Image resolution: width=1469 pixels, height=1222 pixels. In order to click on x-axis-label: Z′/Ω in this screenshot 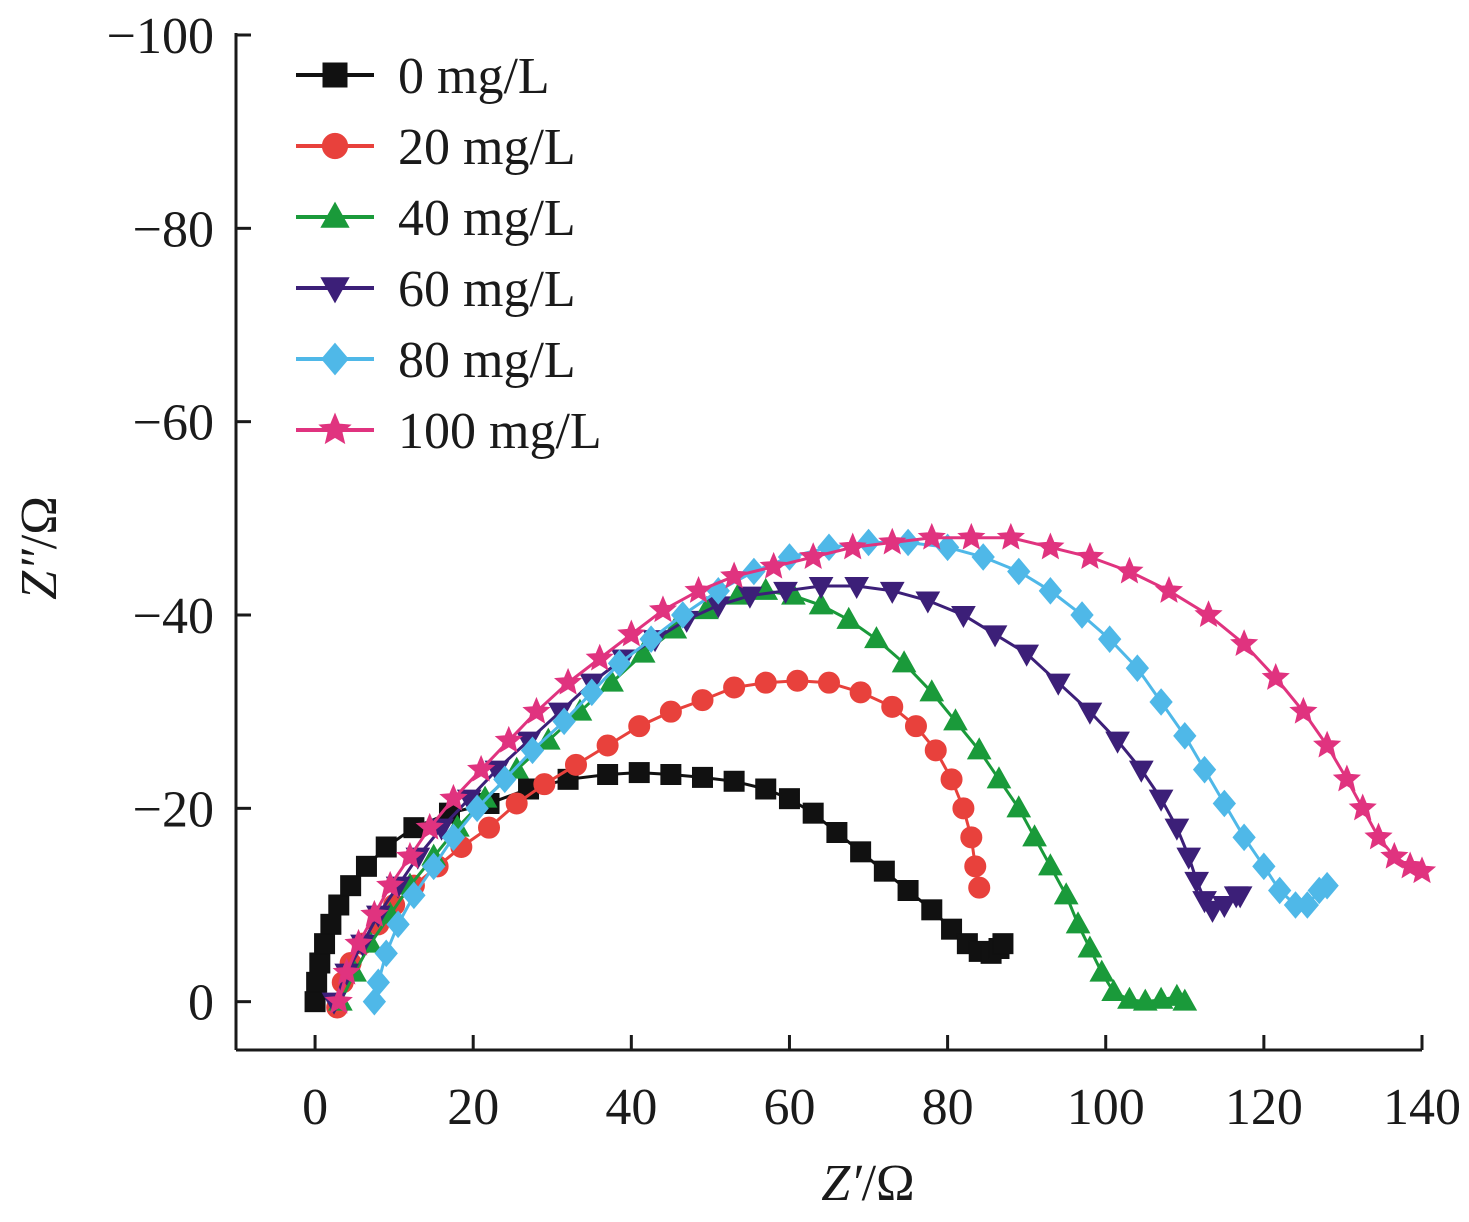, I will do `click(867, 1183)`.